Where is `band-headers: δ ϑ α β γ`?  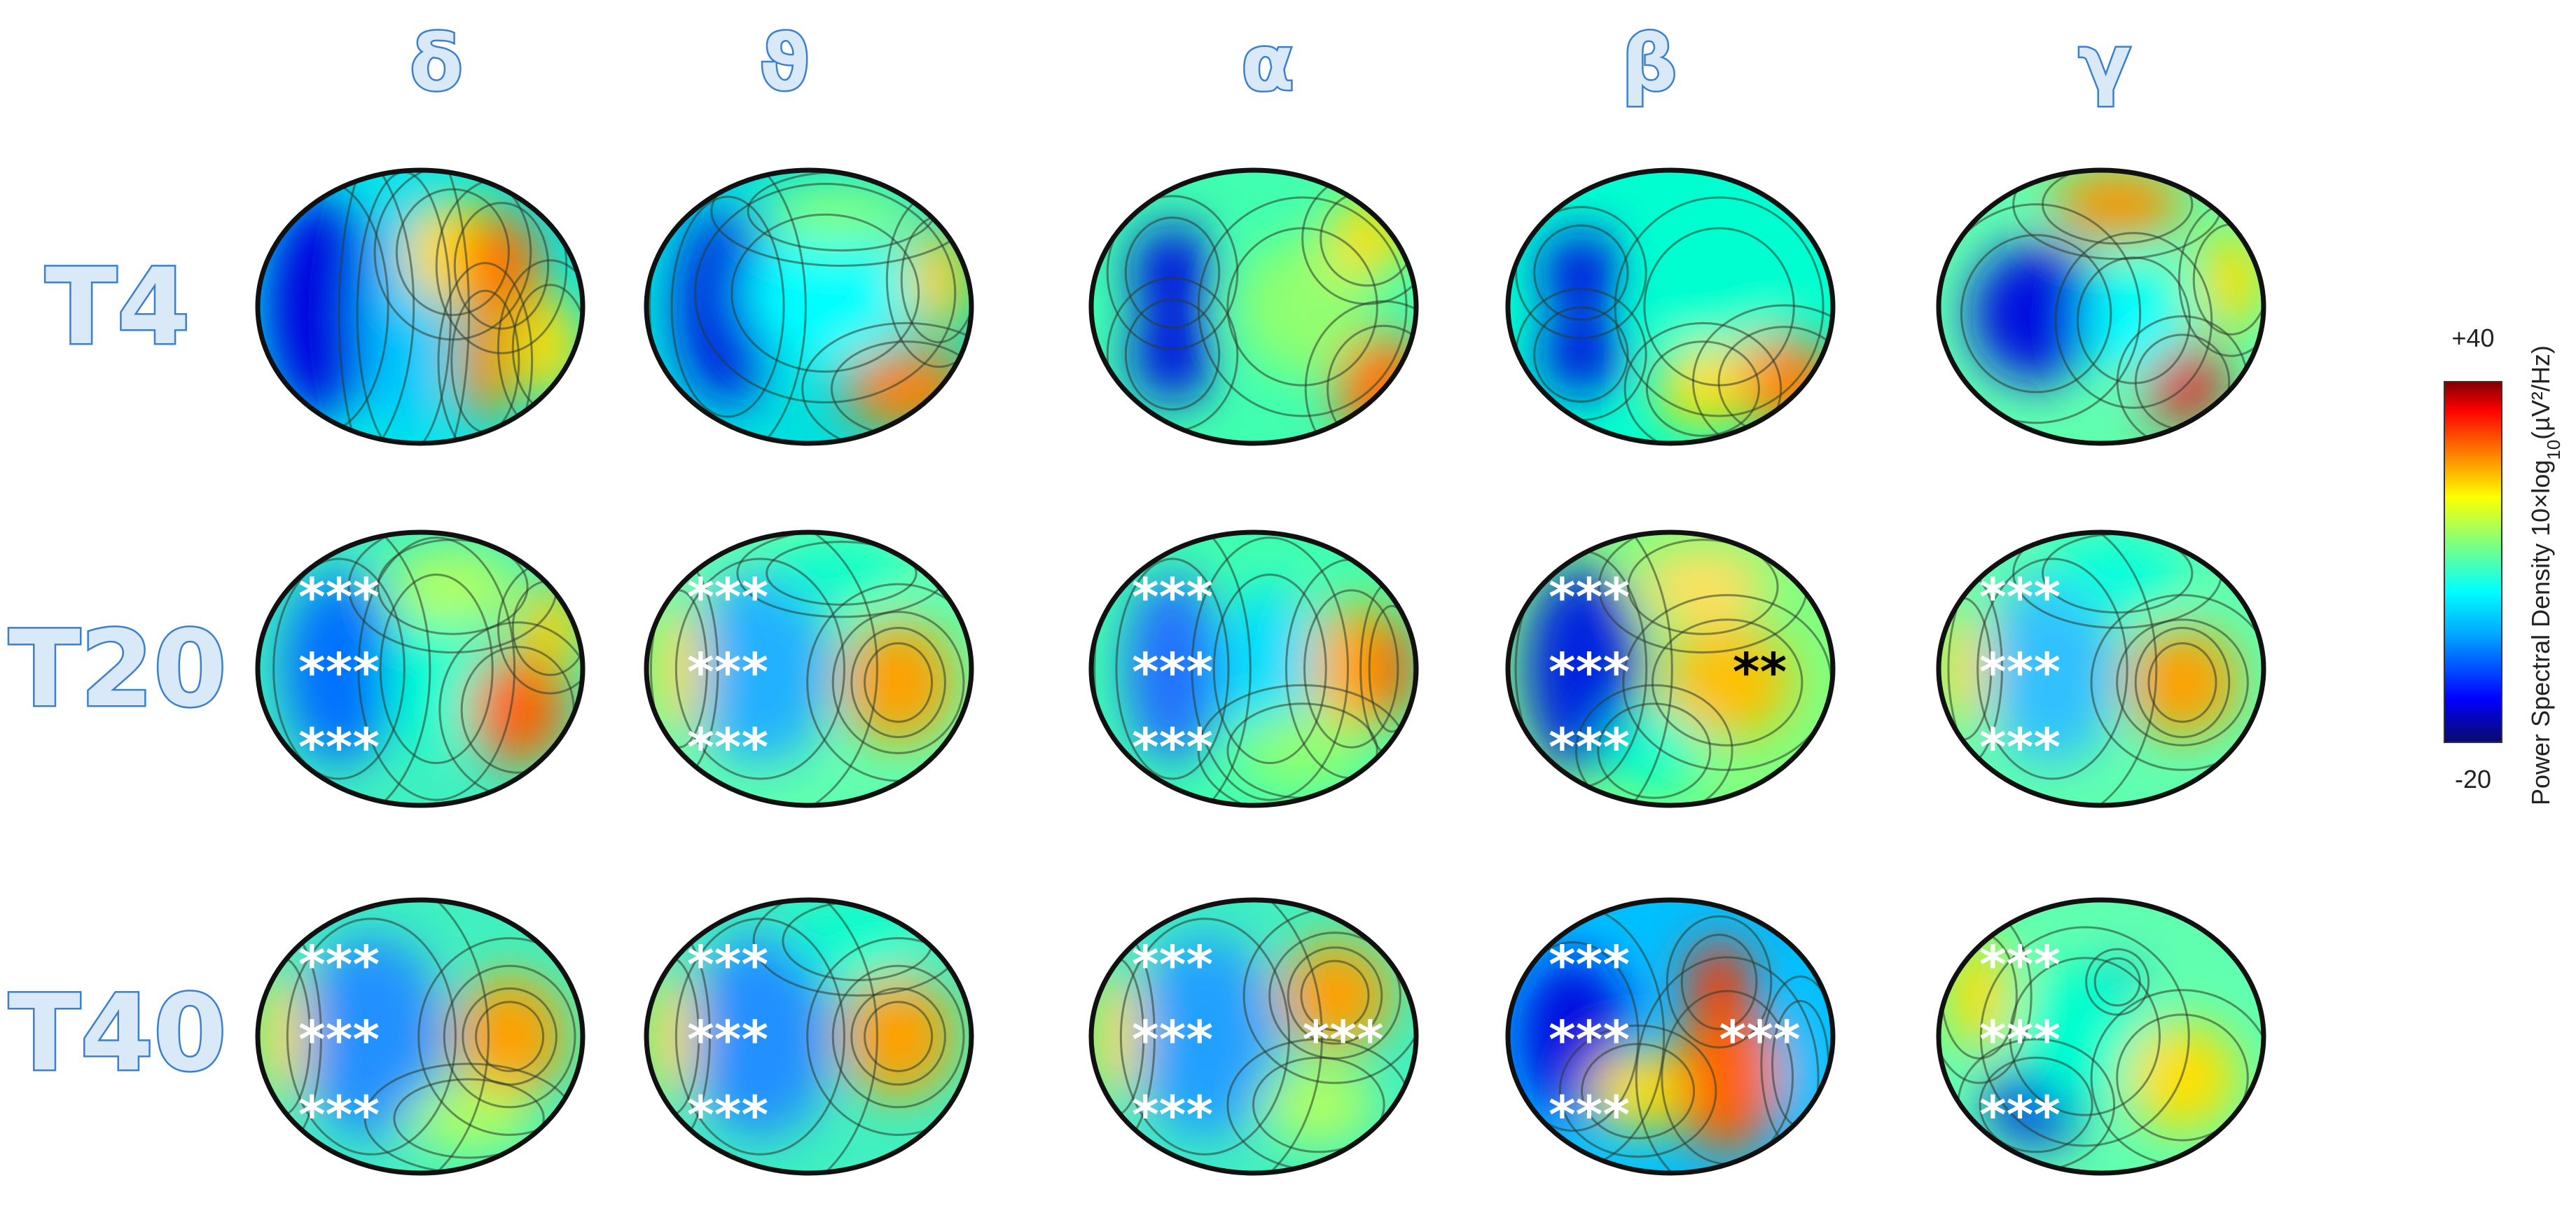 band-headers: δ ϑ α β γ is located at coordinates (1270, 63).